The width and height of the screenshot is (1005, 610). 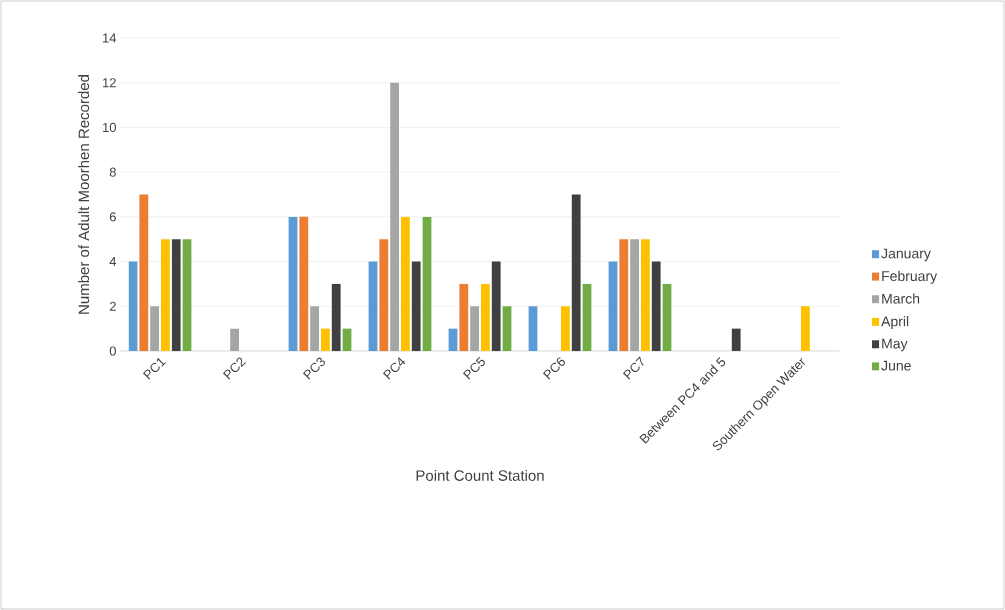 What do you see at coordinates (895, 323) in the screenshot?
I see `legend-label: April` at bounding box center [895, 323].